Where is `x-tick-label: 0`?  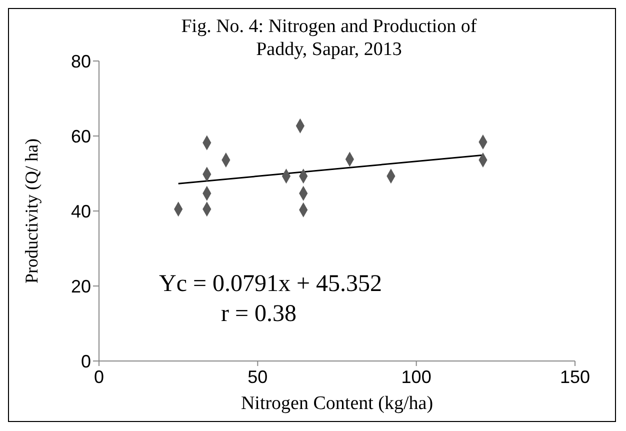
x-tick-label: 0 is located at coordinates (99, 376).